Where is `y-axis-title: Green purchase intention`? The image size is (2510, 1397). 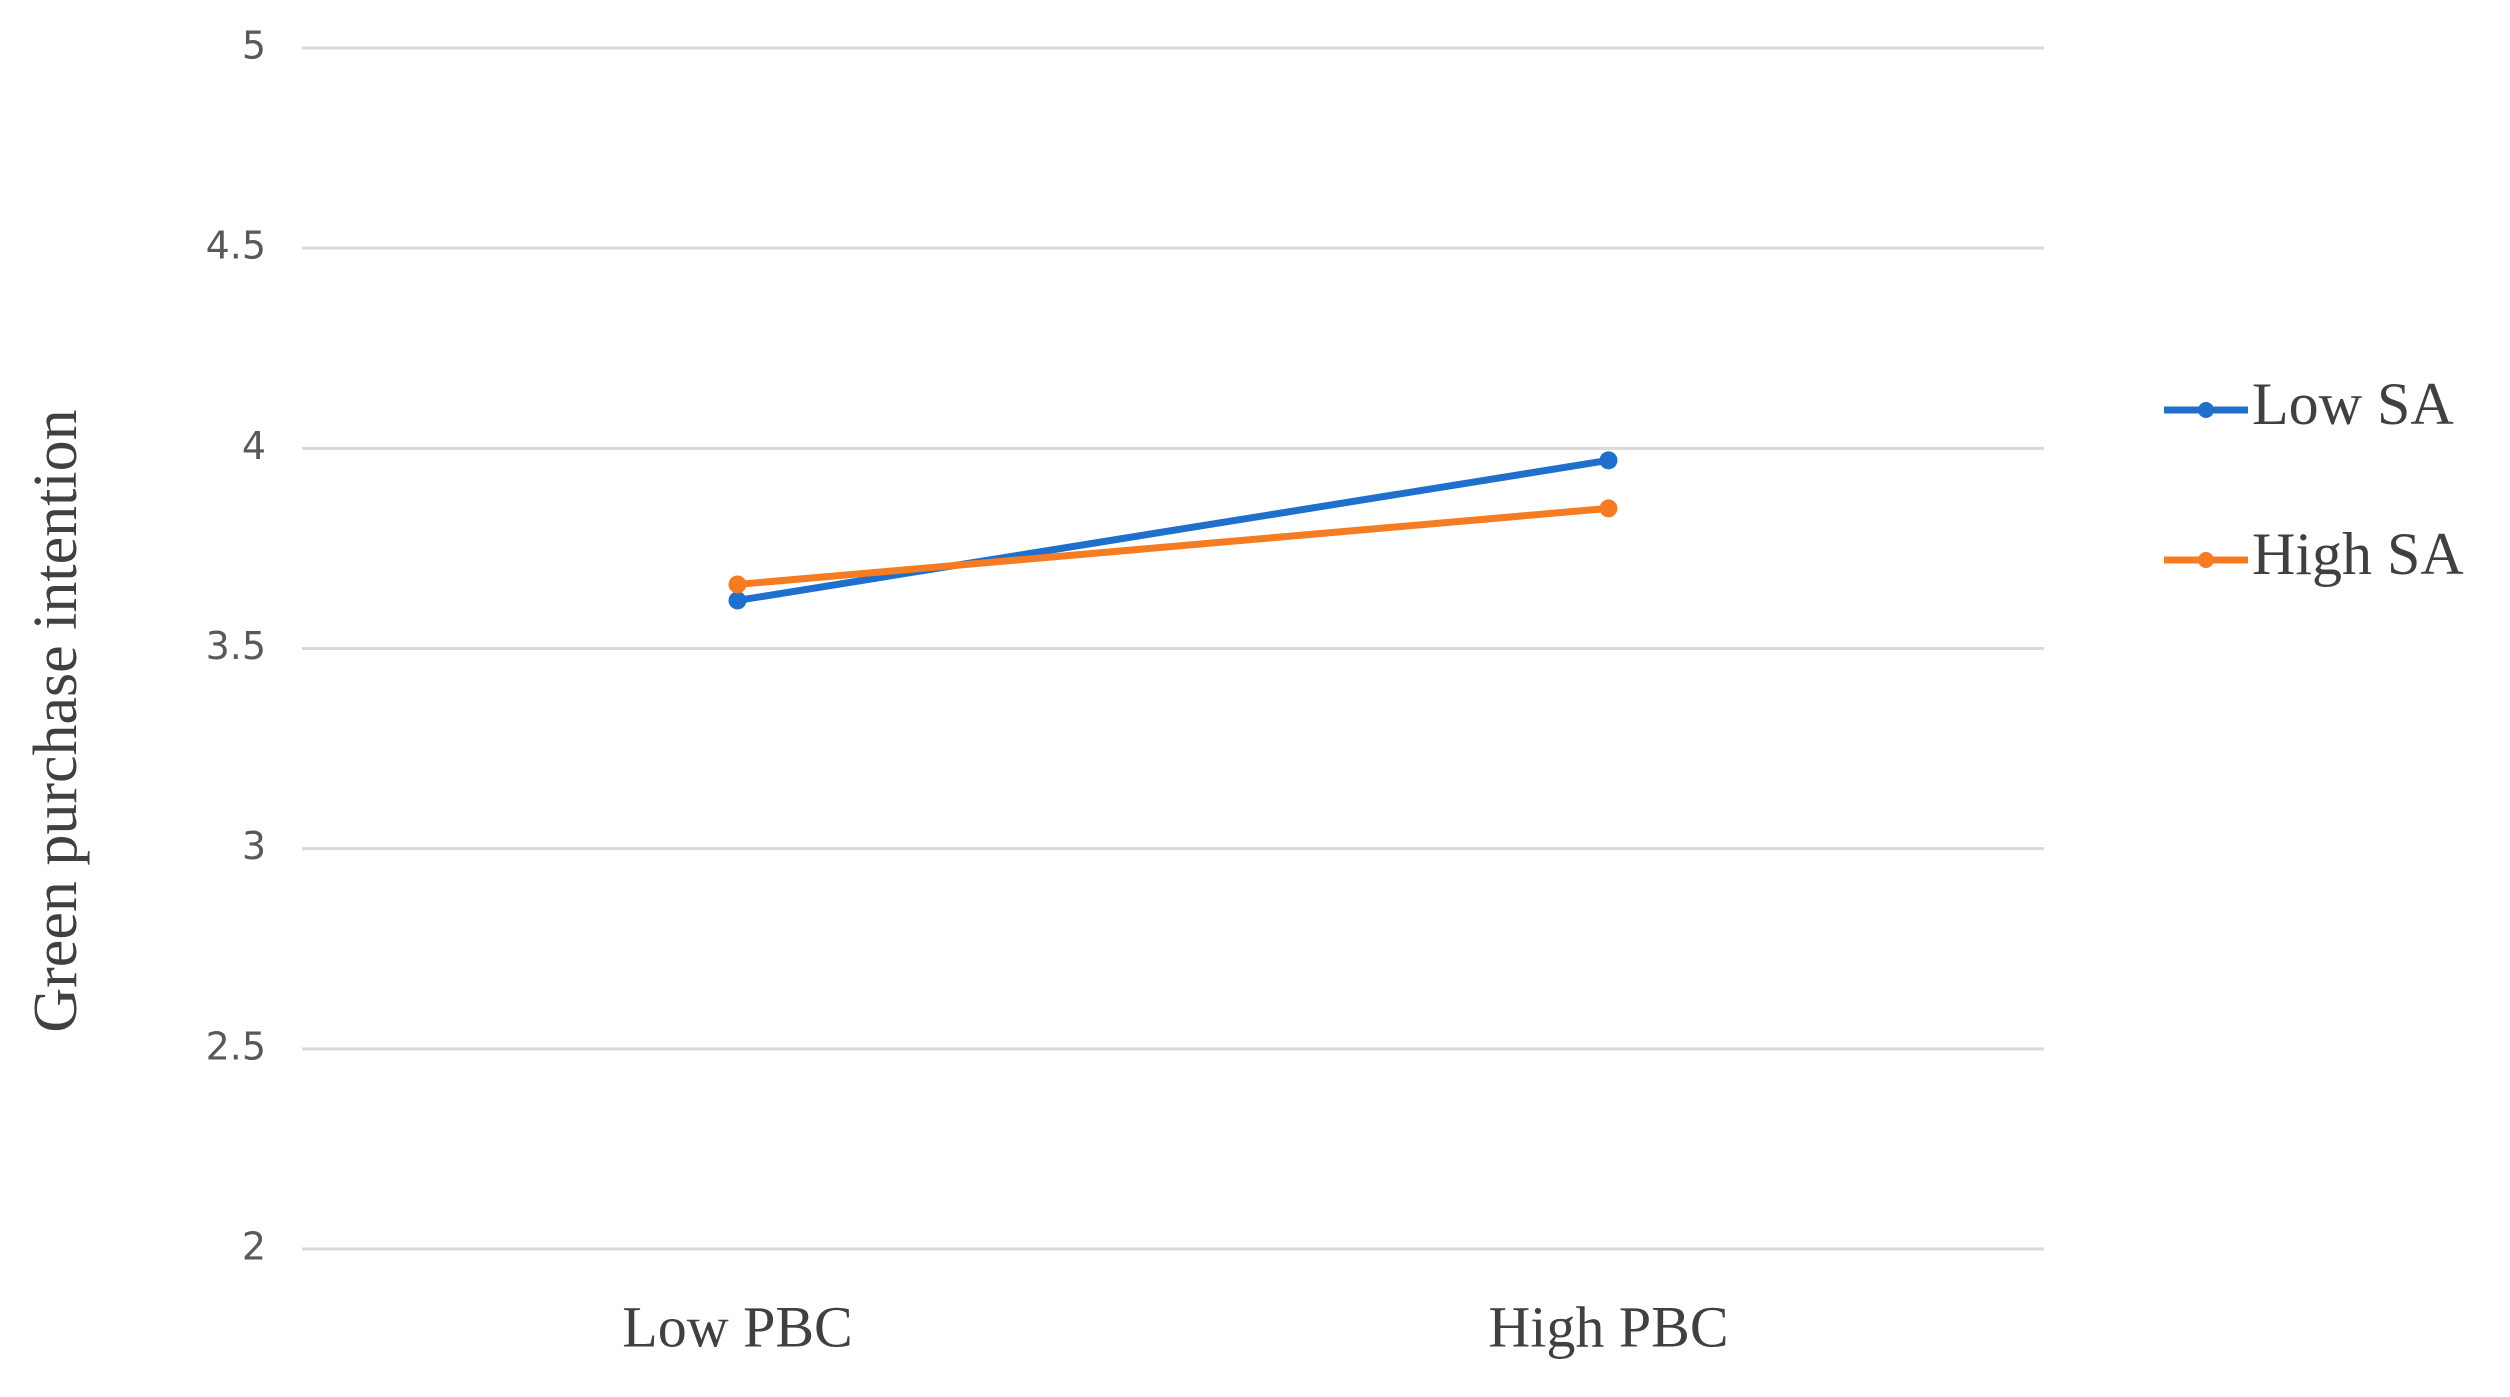 y-axis-title: Green purchase intention is located at coordinates (56, 720).